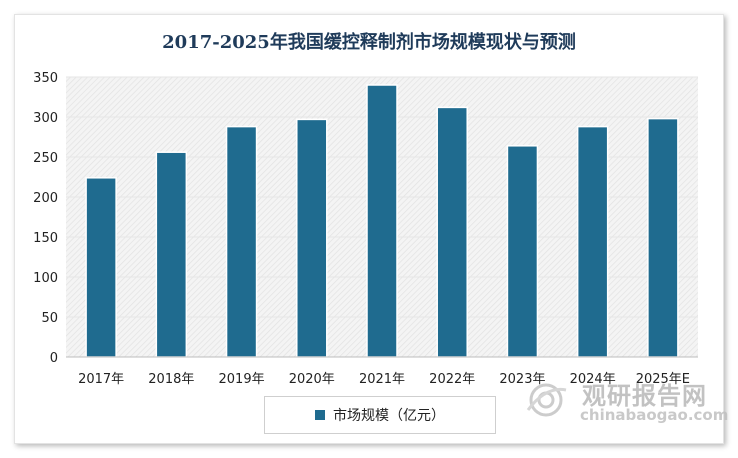 This screenshot has width=738, height=458. I want to click on watermark-en: chinabaogao.com, so click(654, 415).